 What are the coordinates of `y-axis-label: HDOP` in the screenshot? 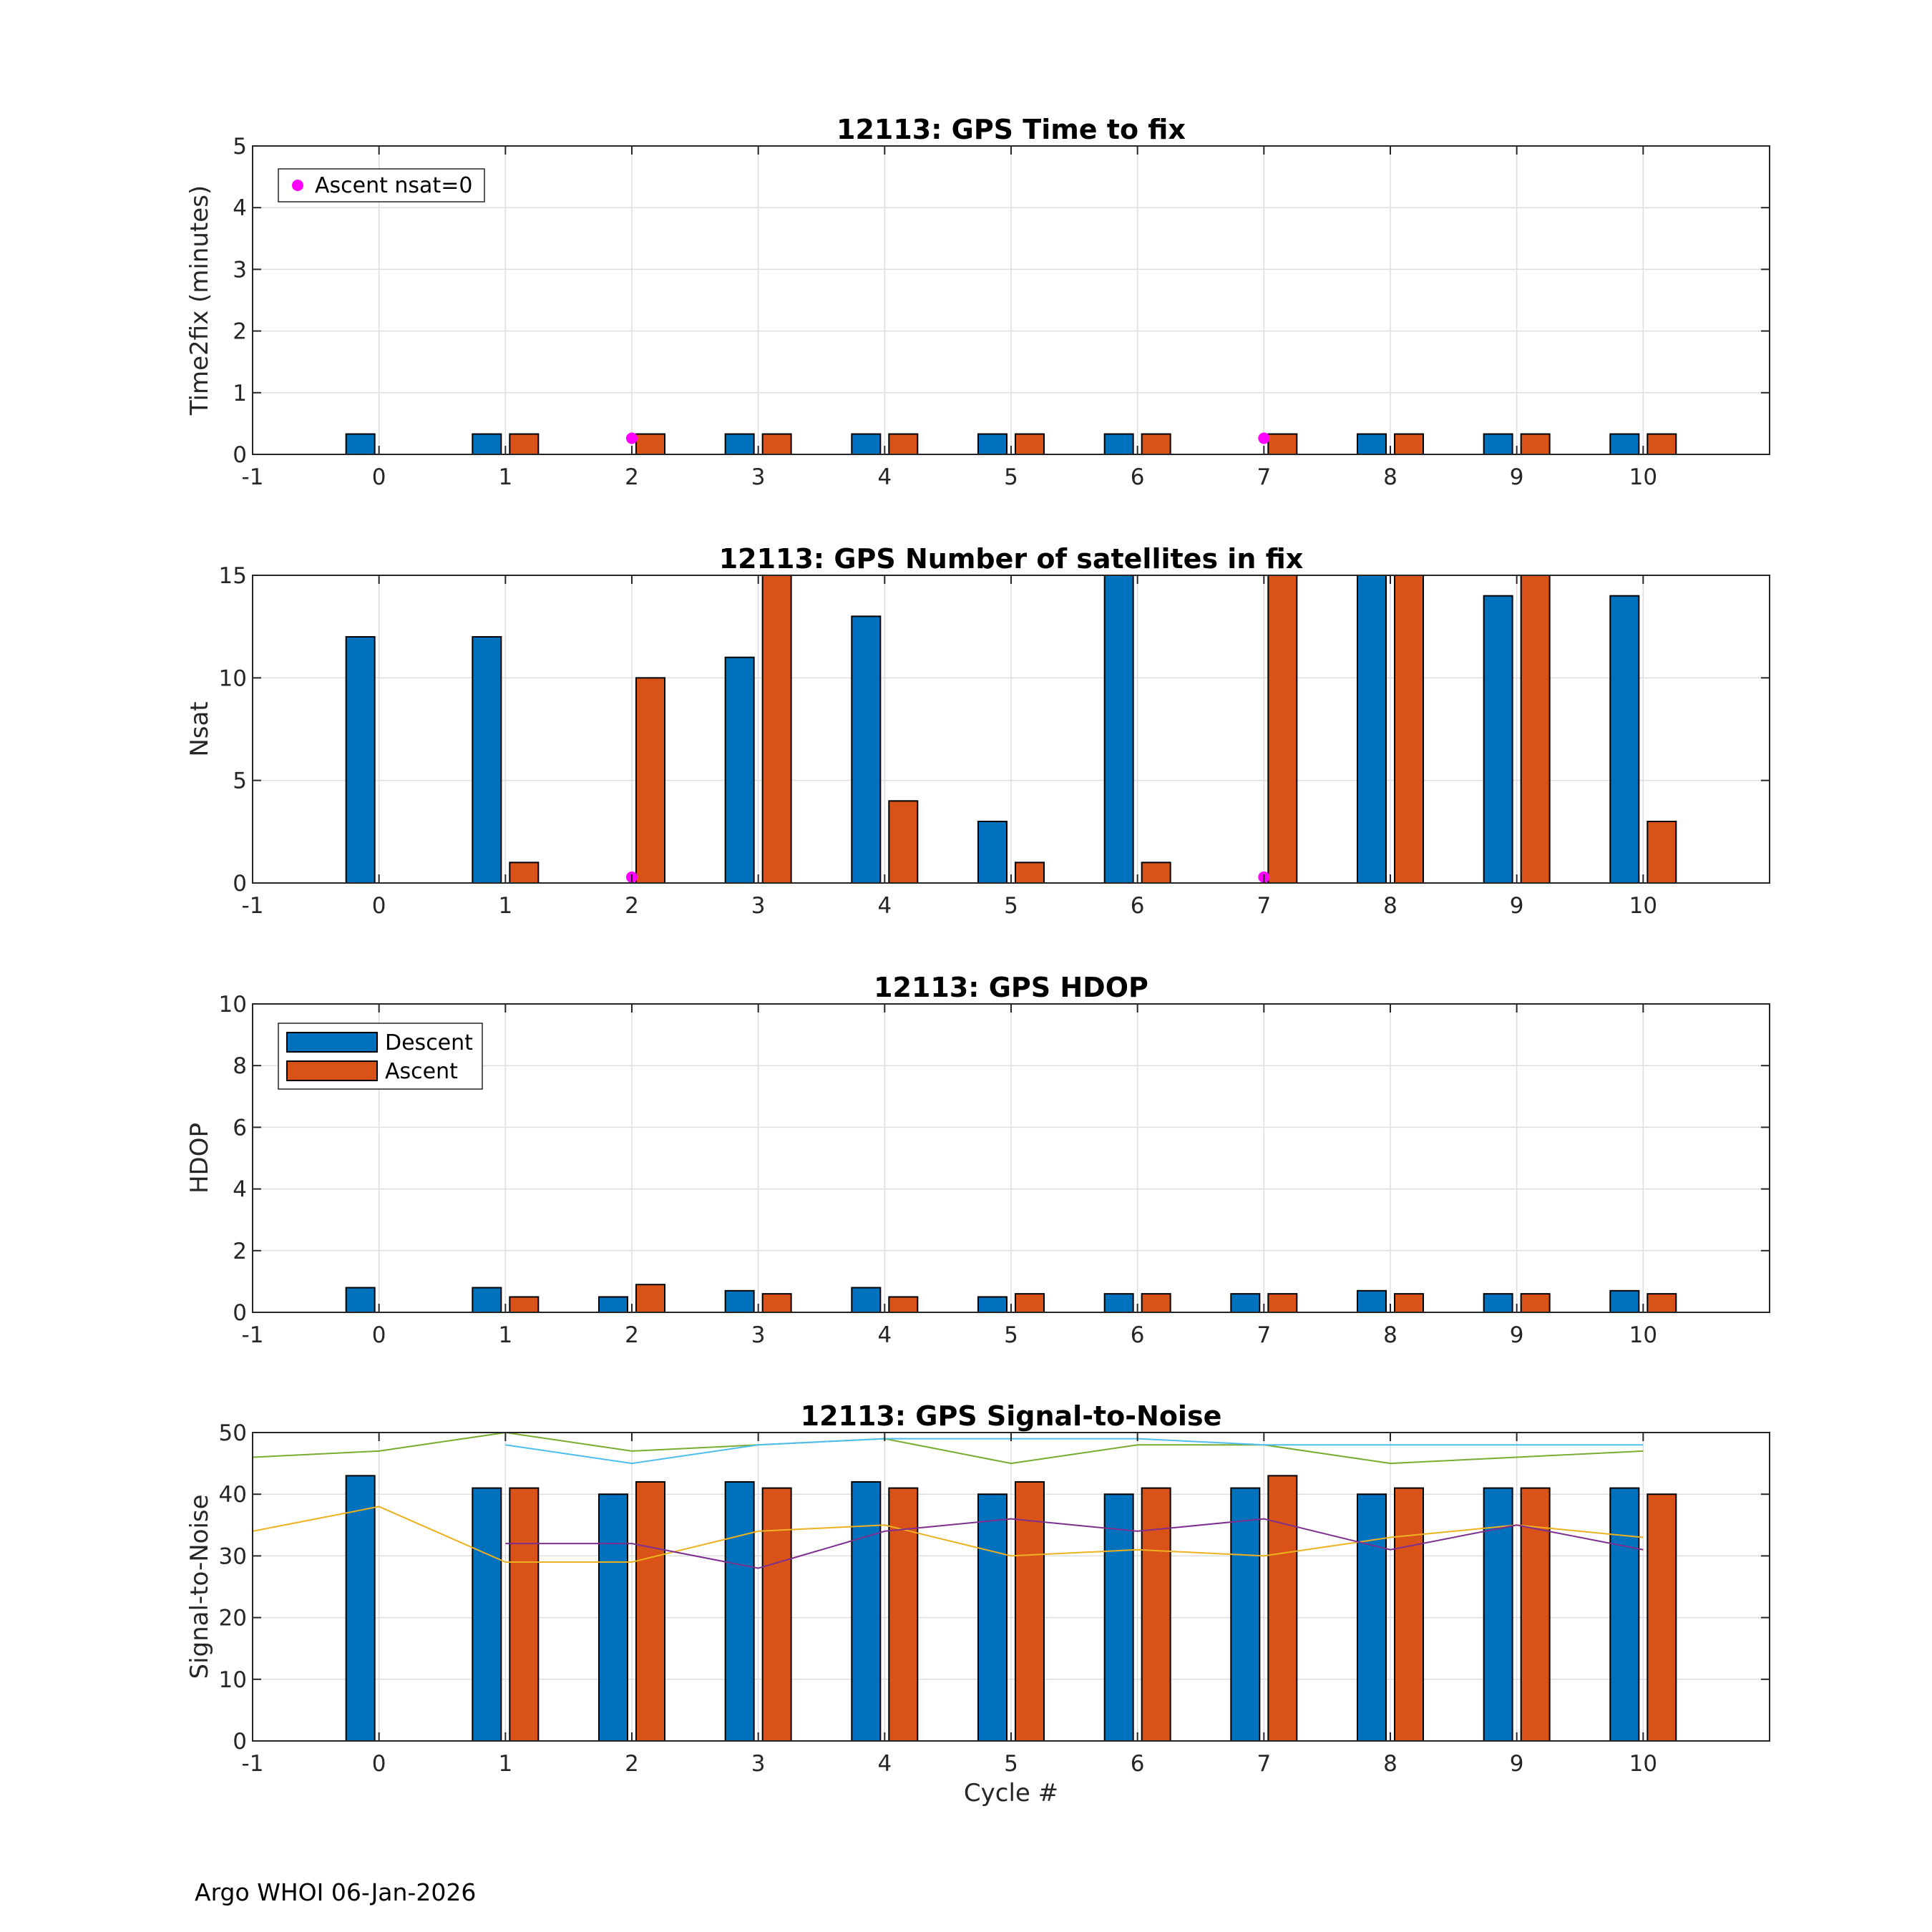 It's located at (199, 1158).